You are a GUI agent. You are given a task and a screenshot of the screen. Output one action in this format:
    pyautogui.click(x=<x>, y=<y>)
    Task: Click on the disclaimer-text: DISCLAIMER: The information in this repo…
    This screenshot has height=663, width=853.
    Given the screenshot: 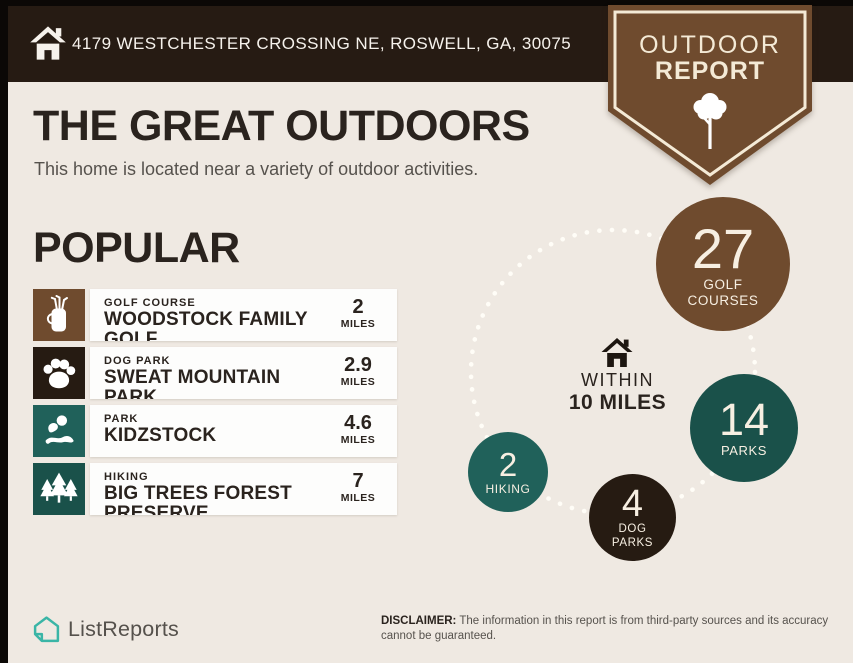 What is the action you would take?
    pyautogui.click(x=605, y=628)
    